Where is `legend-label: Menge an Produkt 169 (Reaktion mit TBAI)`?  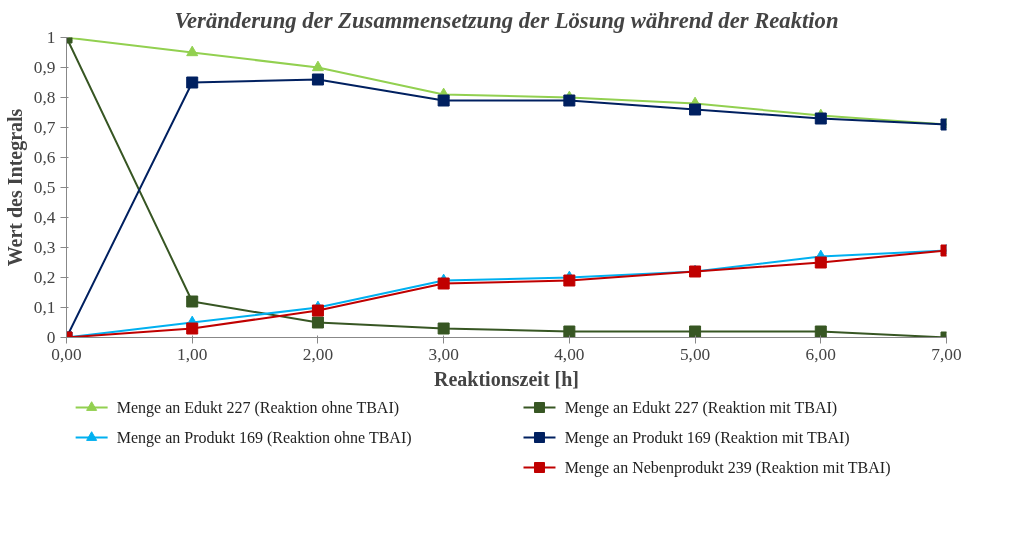 legend-label: Menge an Produkt 169 (Reaktion mit TBAI) is located at coordinates (707, 438).